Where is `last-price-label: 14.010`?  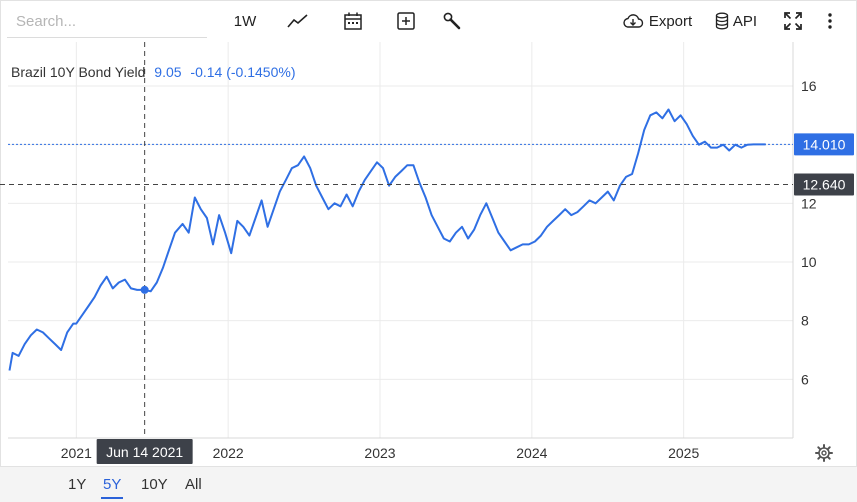 last-price-label: 14.010 is located at coordinates (824, 144).